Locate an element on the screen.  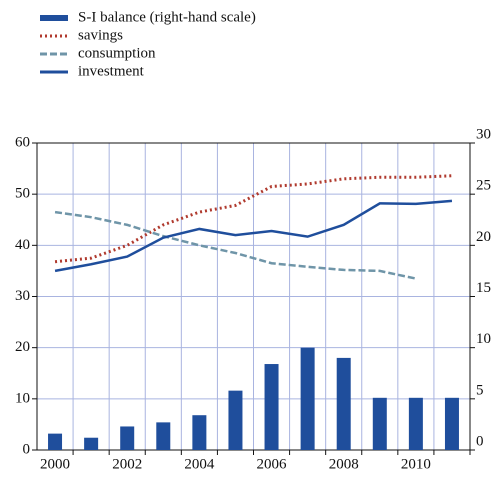
x-tick-label: 2002 is located at coordinates (127, 464).